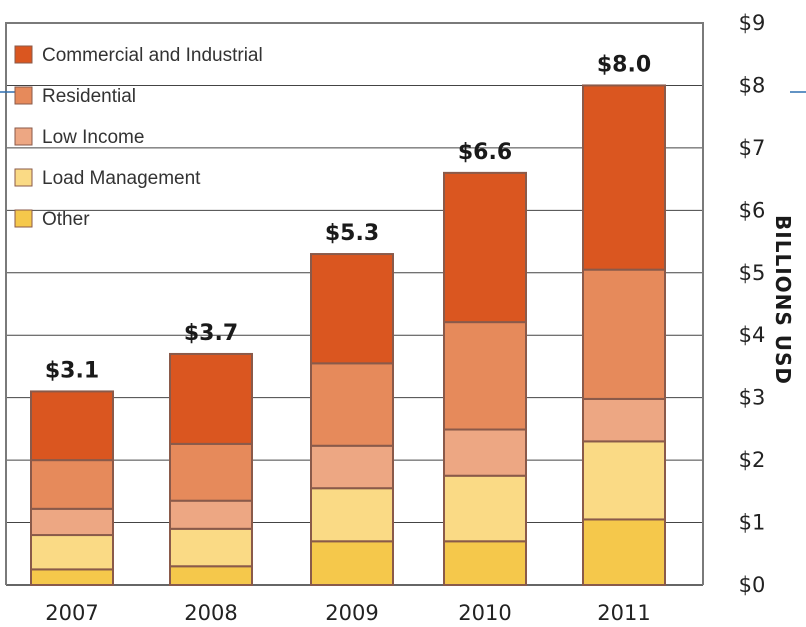  What do you see at coordinates (484, 613) in the screenshot?
I see `x-category-label: 2010` at bounding box center [484, 613].